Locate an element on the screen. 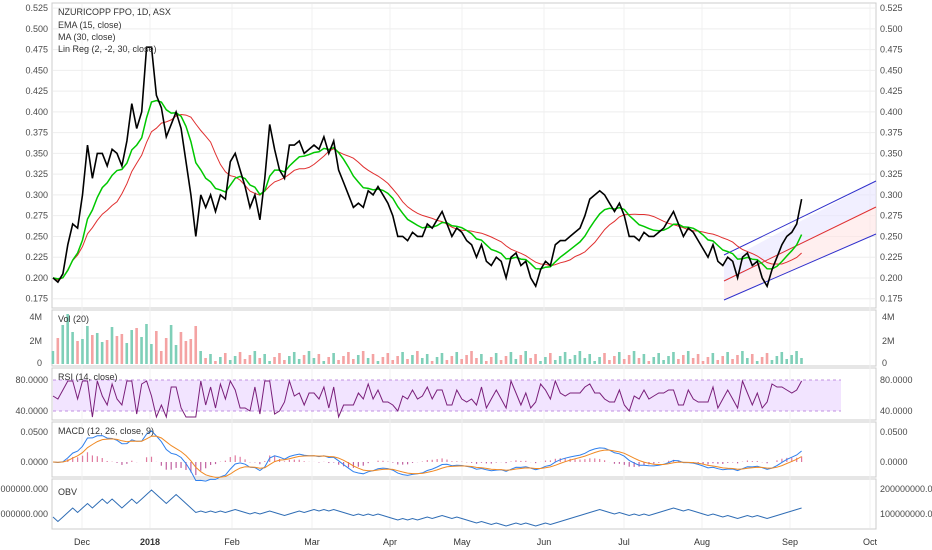 Image resolution: width=932 pixels, height=550 pixels. price-tick: 0.300 is located at coordinates (36, 195).